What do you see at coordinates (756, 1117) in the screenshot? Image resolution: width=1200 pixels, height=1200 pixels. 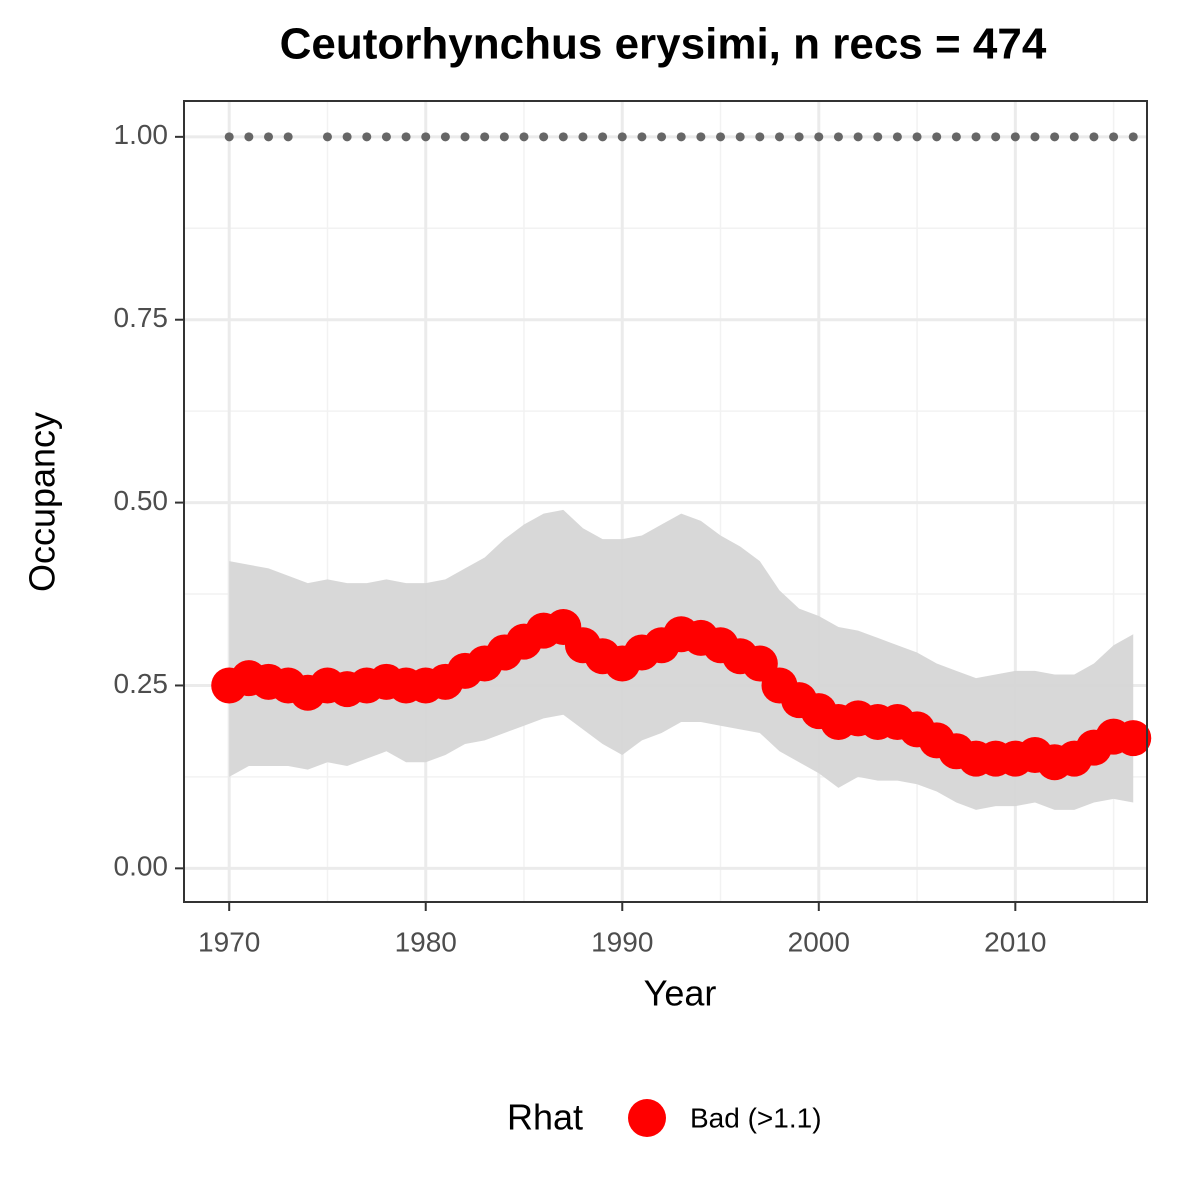 I see `legend-label: Bad (>1.1)` at bounding box center [756, 1117].